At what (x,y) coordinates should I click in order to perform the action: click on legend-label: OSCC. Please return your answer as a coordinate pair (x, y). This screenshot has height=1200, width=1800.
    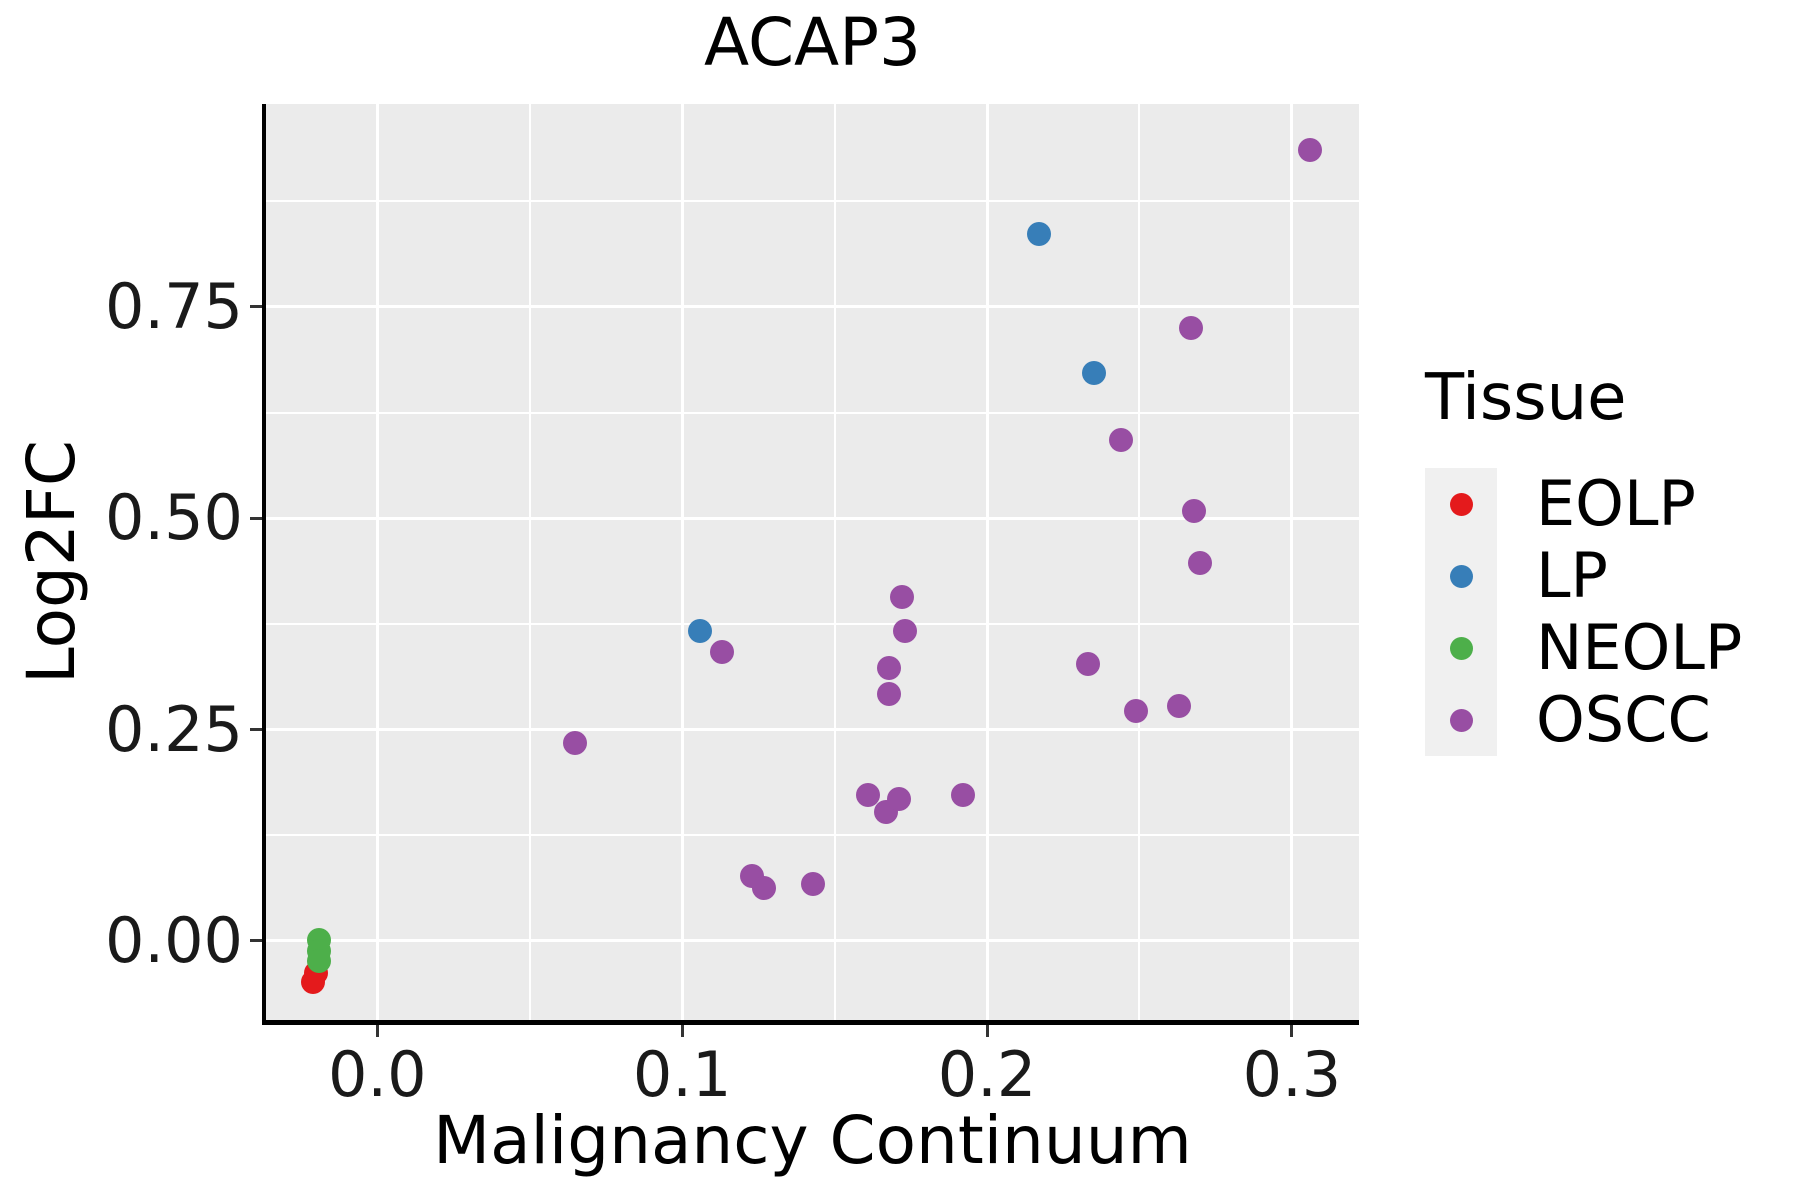
    Looking at the image, I should click on (1623, 719).